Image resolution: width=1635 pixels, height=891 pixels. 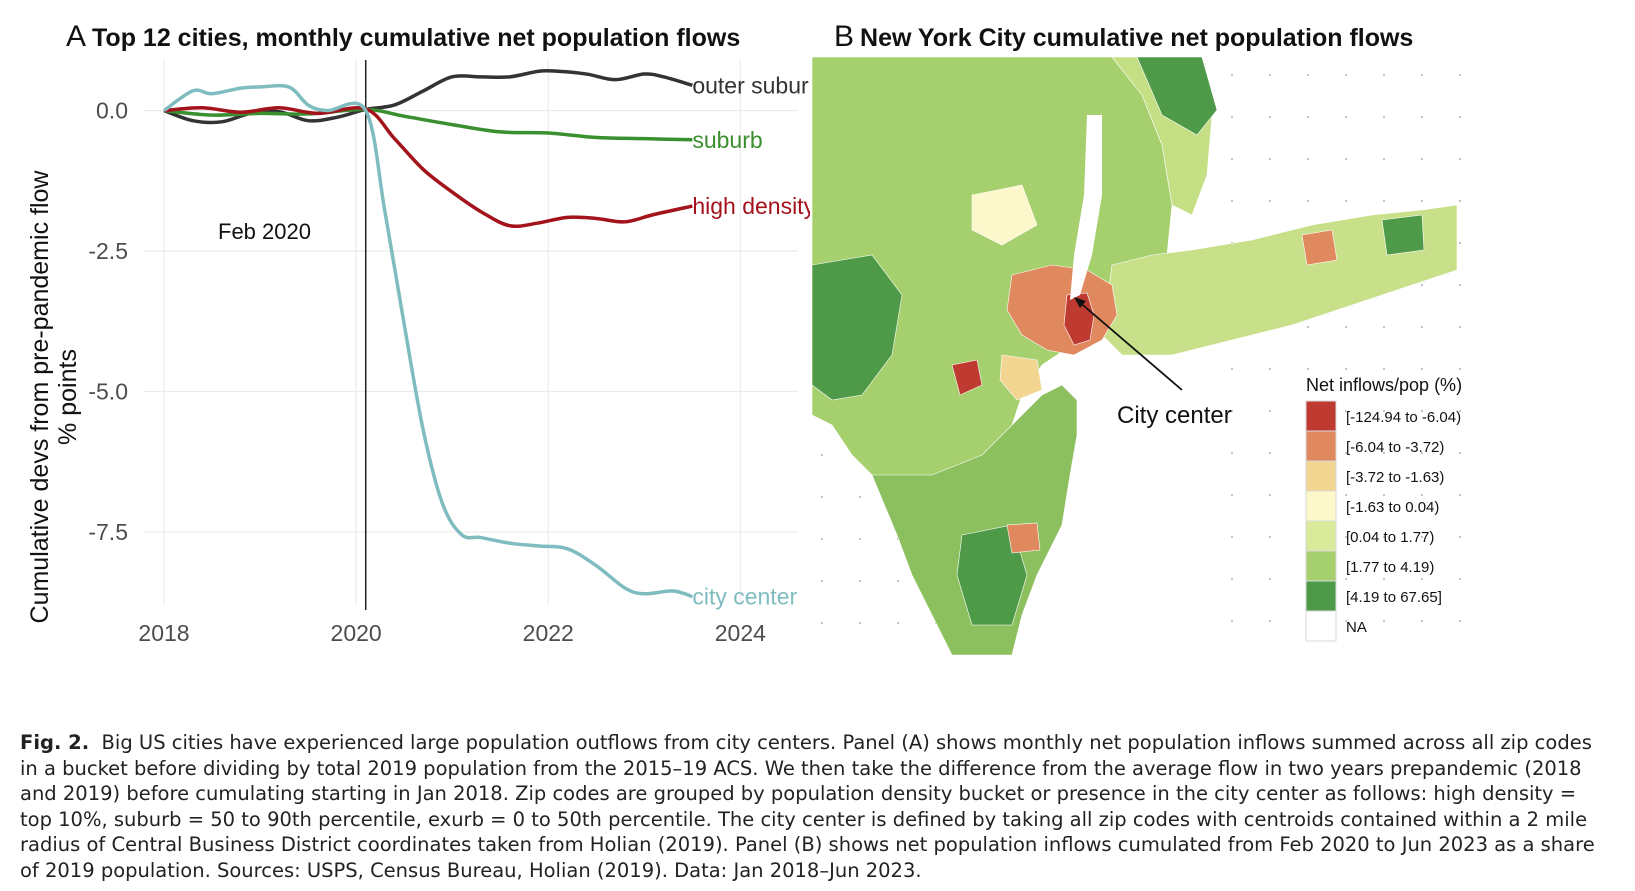 What do you see at coordinates (428, 124) in the screenshot?
I see `series-line-suburb` at bounding box center [428, 124].